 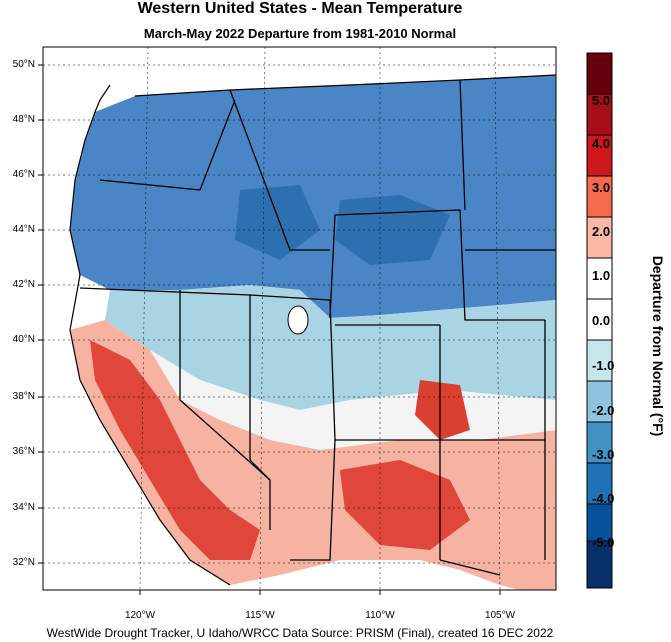 I want to click on colorbar-label: -4.0, so click(x=603, y=498).